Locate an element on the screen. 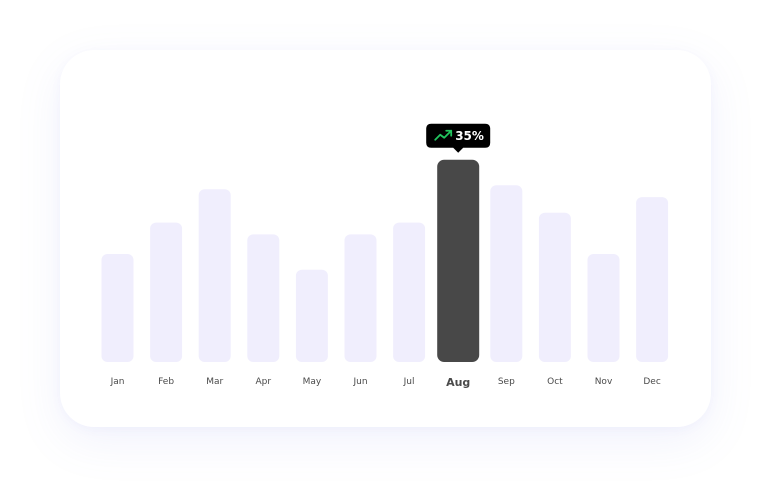 The width and height of the screenshot is (771, 498). tooltip-background is located at coordinates (458, 138).